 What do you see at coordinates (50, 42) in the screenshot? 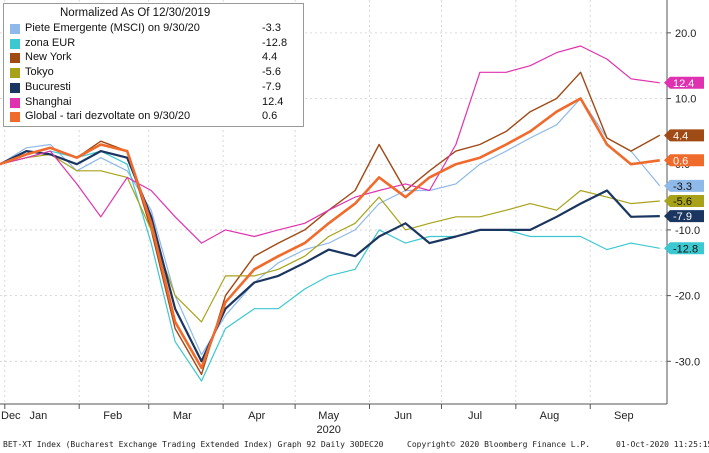
I see `legend-series-name: zona EUR` at bounding box center [50, 42].